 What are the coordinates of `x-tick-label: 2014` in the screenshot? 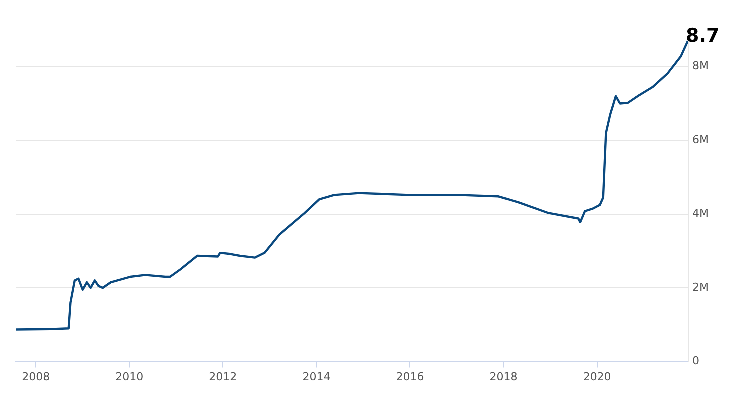 It's located at (316, 377).